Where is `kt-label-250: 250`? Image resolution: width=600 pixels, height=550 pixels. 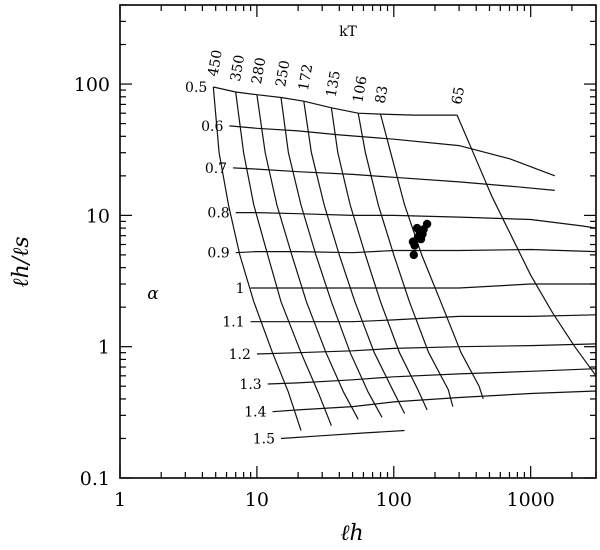 kt-label-250: 250 is located at coordinates (283, 73).